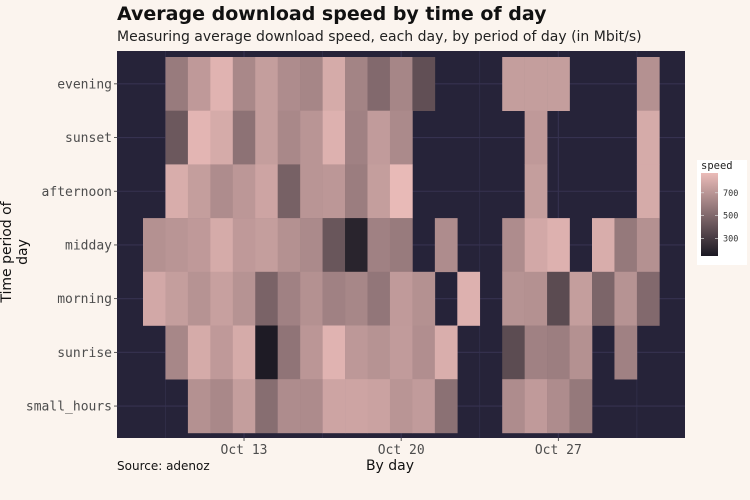  Describe the element at coordinates (69, 407) in the screenshot. I see `y-tick-label: small_hours` at that location.